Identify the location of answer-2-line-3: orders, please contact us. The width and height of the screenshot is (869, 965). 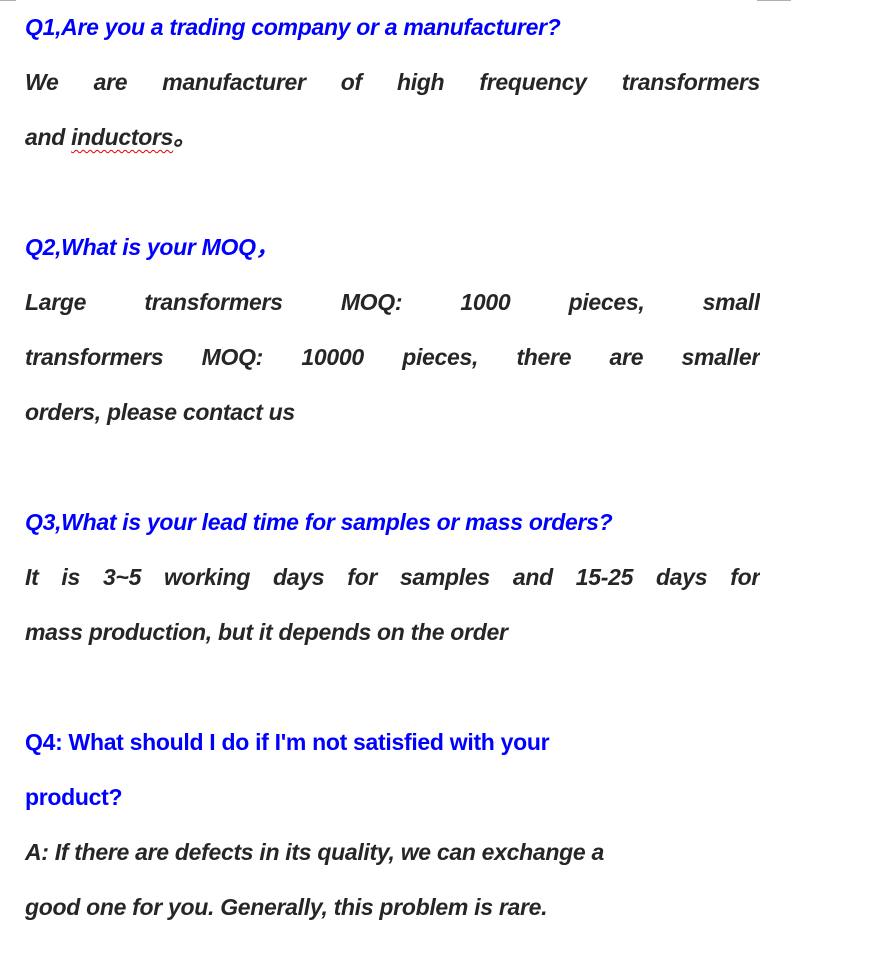
(160, 412).